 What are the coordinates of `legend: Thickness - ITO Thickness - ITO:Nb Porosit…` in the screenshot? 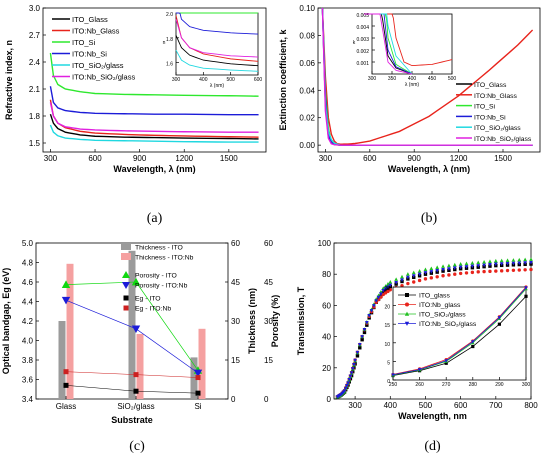 It's located at (157, 278).